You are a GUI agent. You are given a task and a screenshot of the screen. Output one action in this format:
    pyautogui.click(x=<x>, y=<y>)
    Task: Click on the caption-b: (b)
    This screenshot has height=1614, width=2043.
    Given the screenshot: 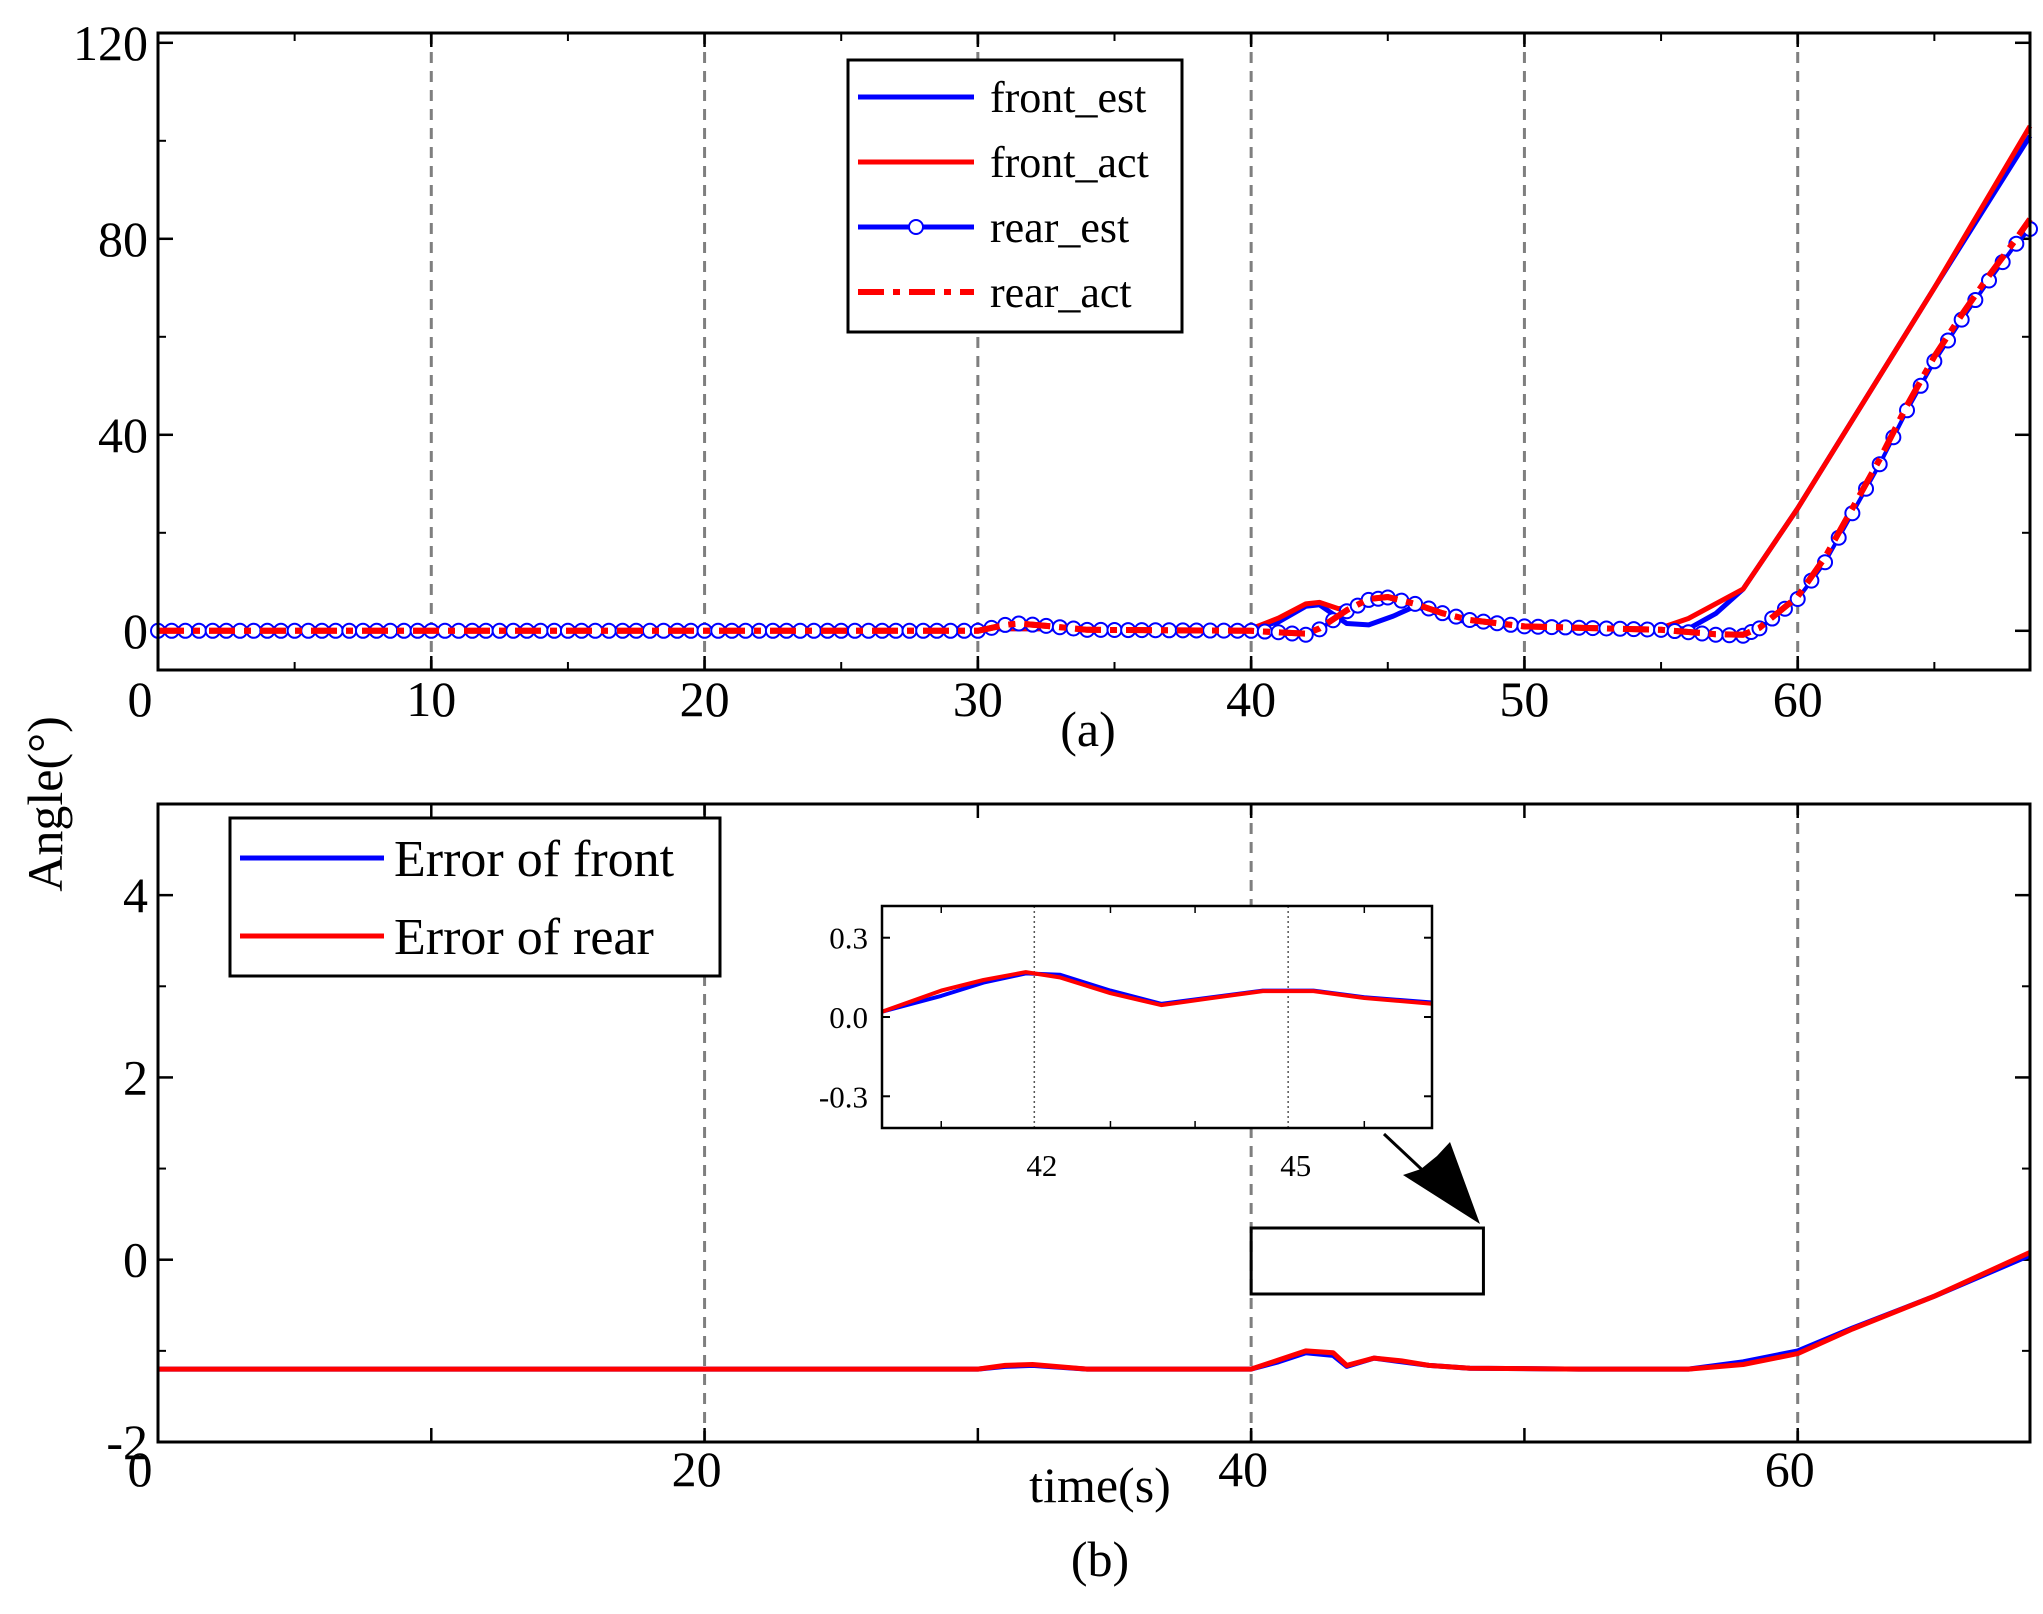 What is the action you would take?
    pyautogui.click(x=1100, y=1559)
    